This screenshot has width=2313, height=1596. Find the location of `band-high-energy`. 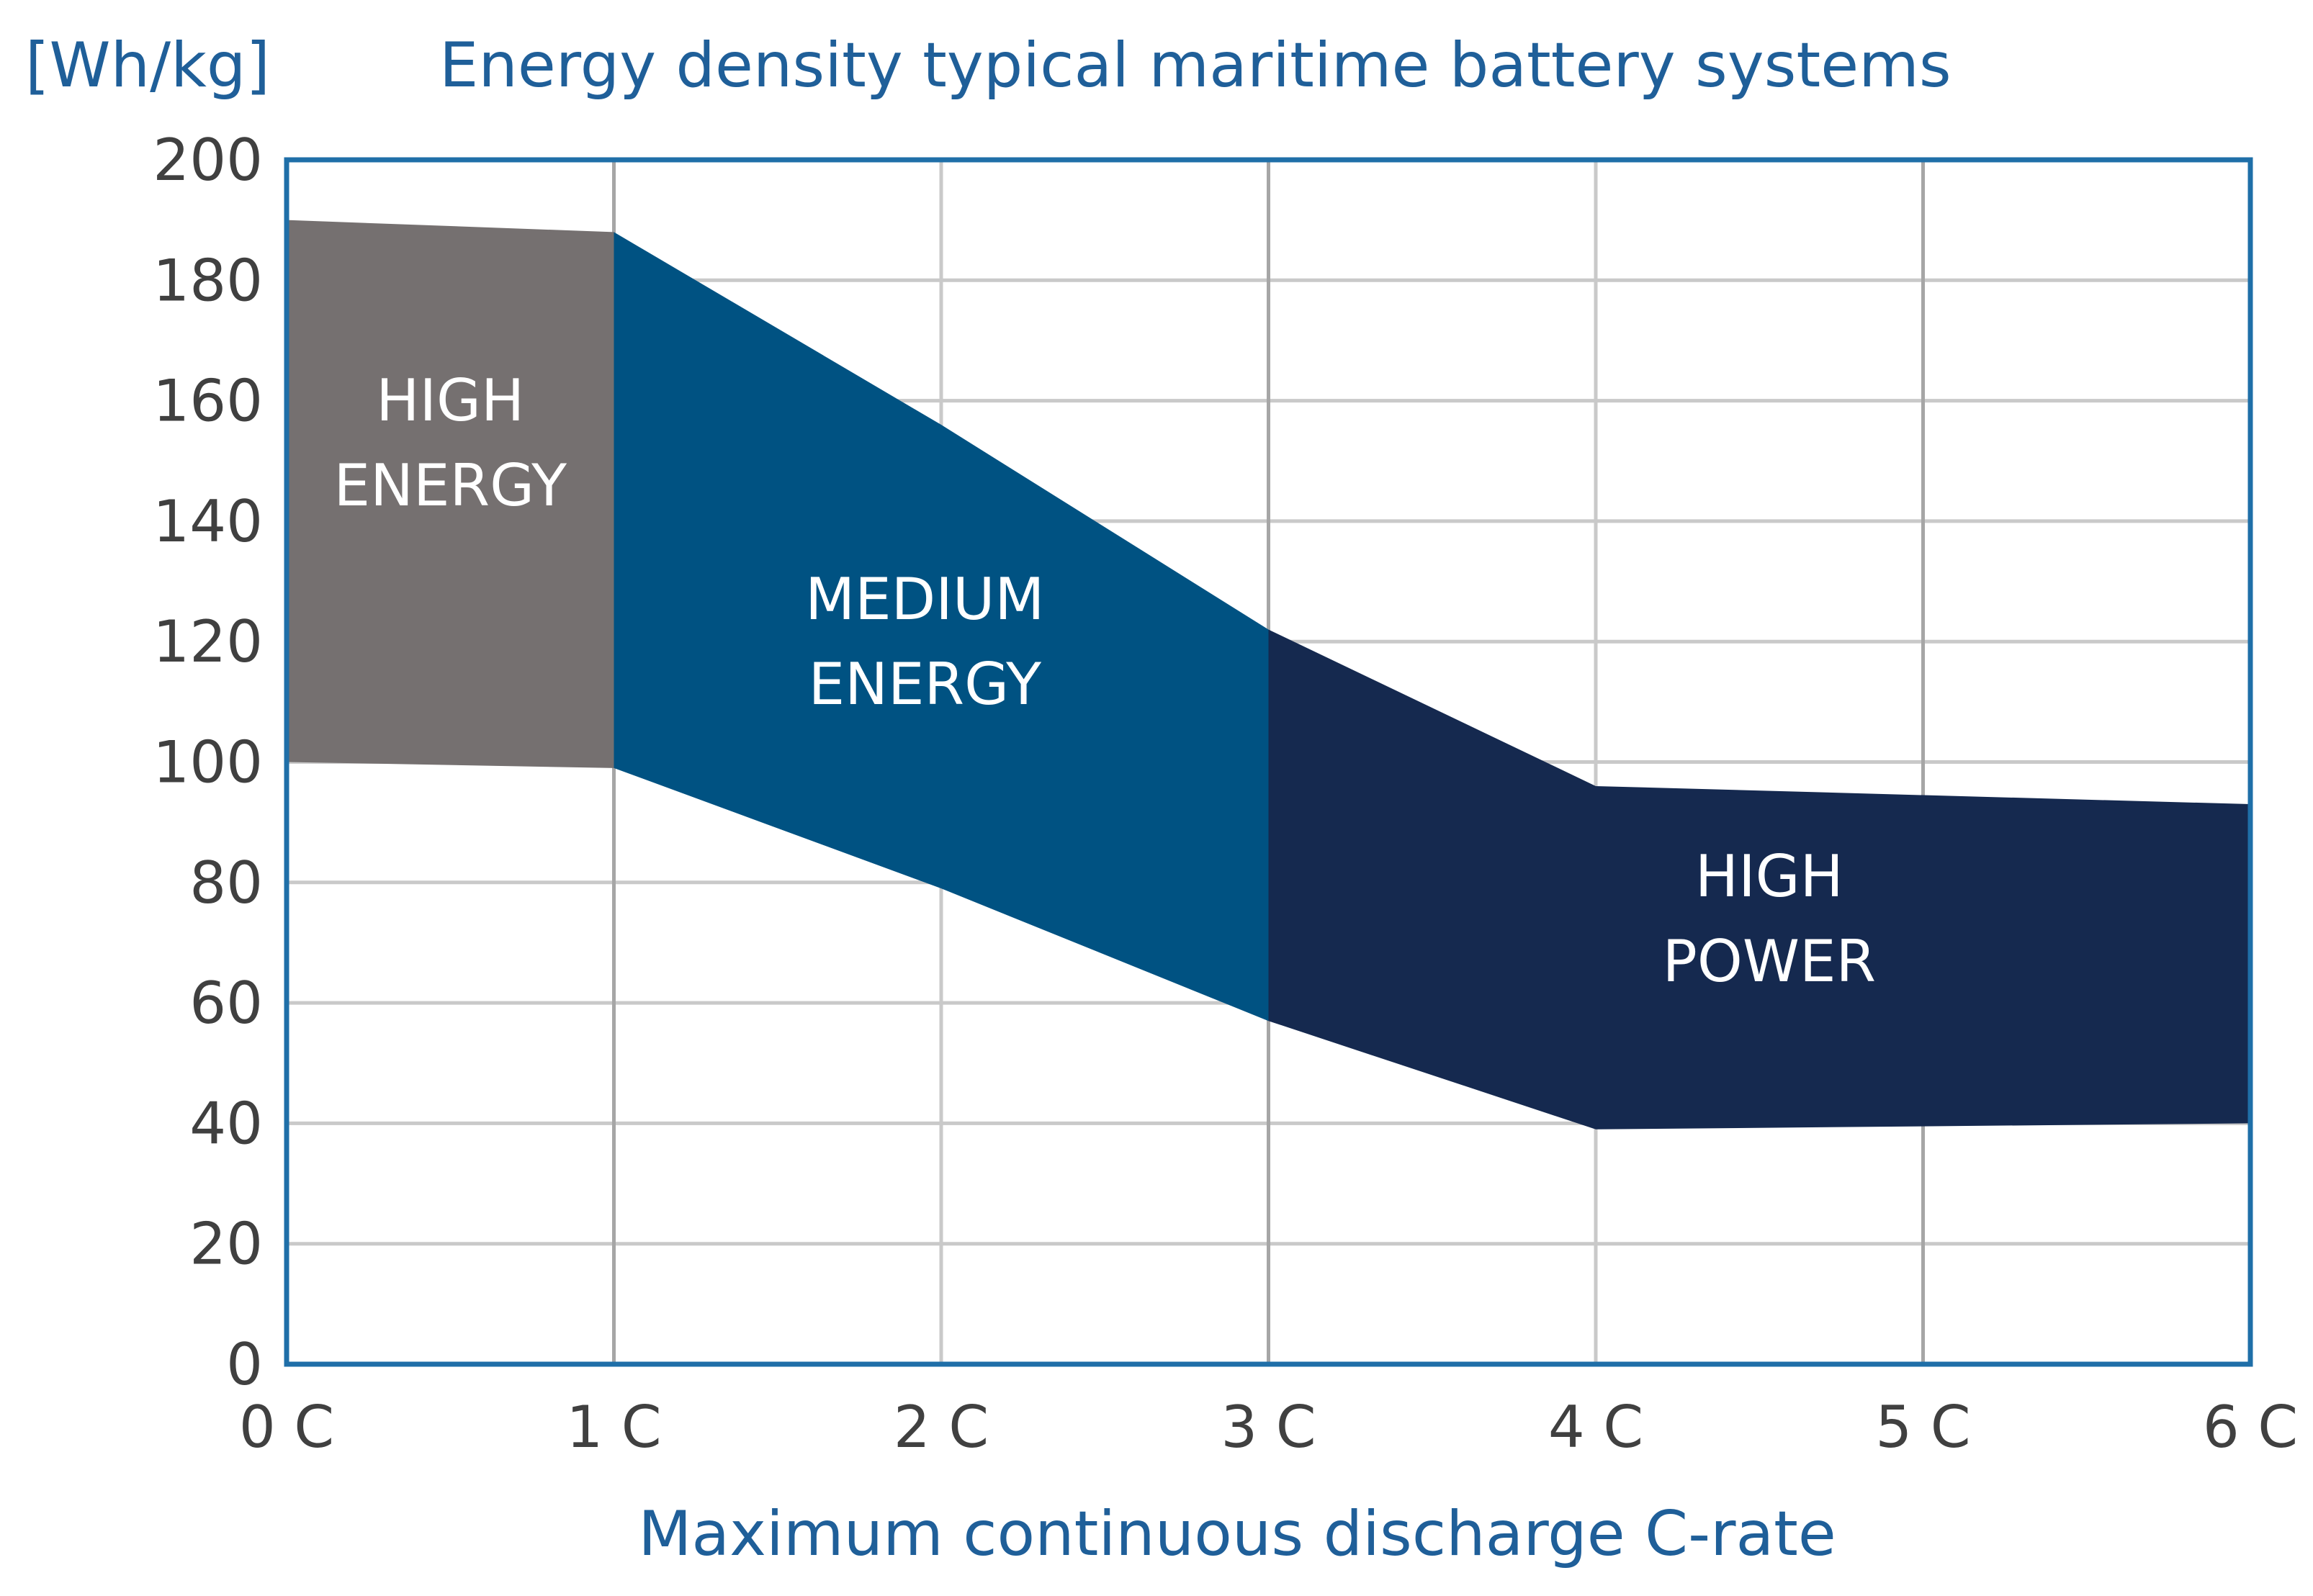

band-high-energy is located at coordinates (450, 494).